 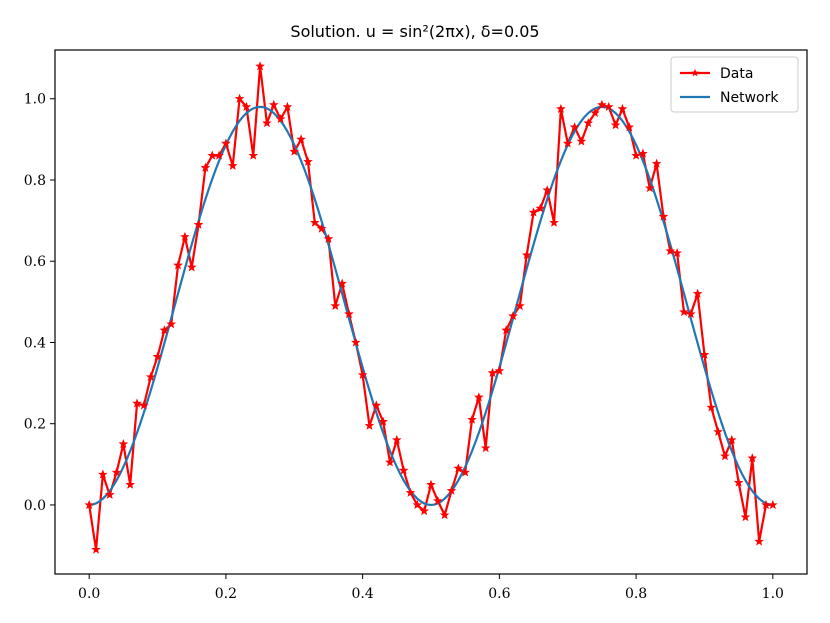 What do you see at coordinates (734, 84) in the screenshot?
I see `legend: Data Network` at bounding box center [734, 84].